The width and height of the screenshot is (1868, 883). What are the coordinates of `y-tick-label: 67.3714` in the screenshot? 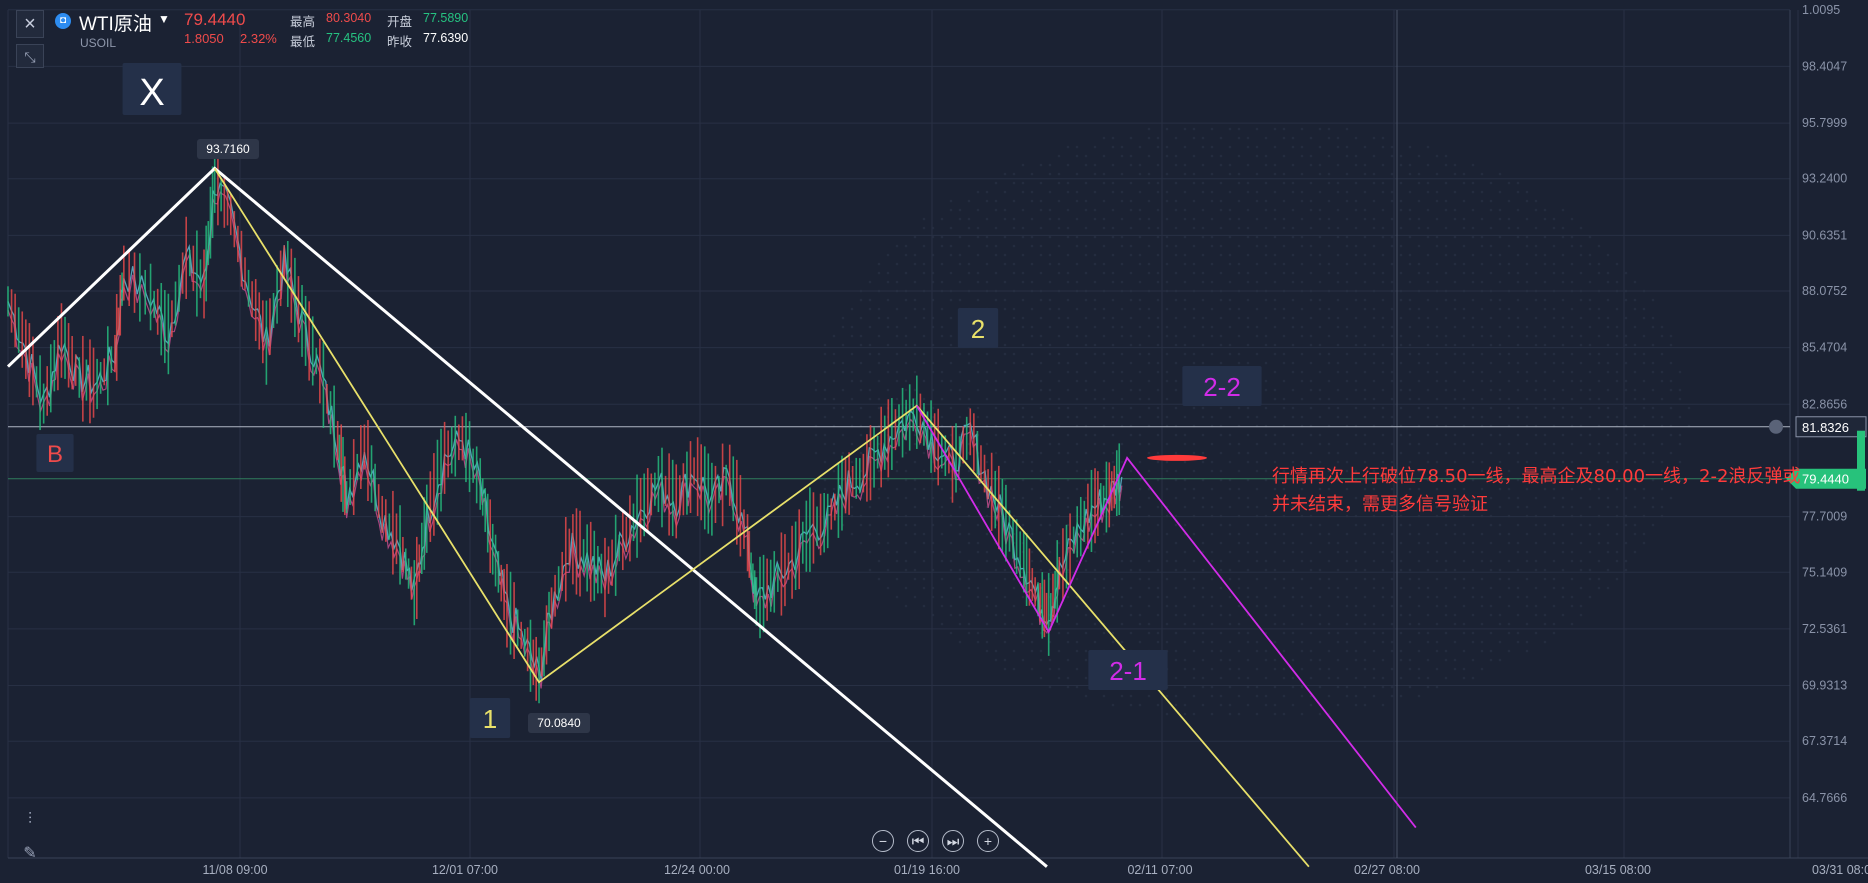 It's located at (1824, 741).